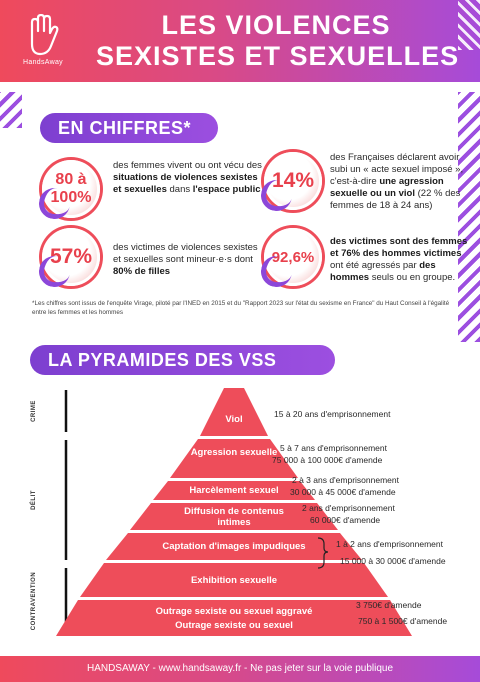 The height and width of the screenshot is (682, 480). What do you see at coordinates (44, 35) in the screenshot?
I see `hand-icon` at bounding box center [44, 35].